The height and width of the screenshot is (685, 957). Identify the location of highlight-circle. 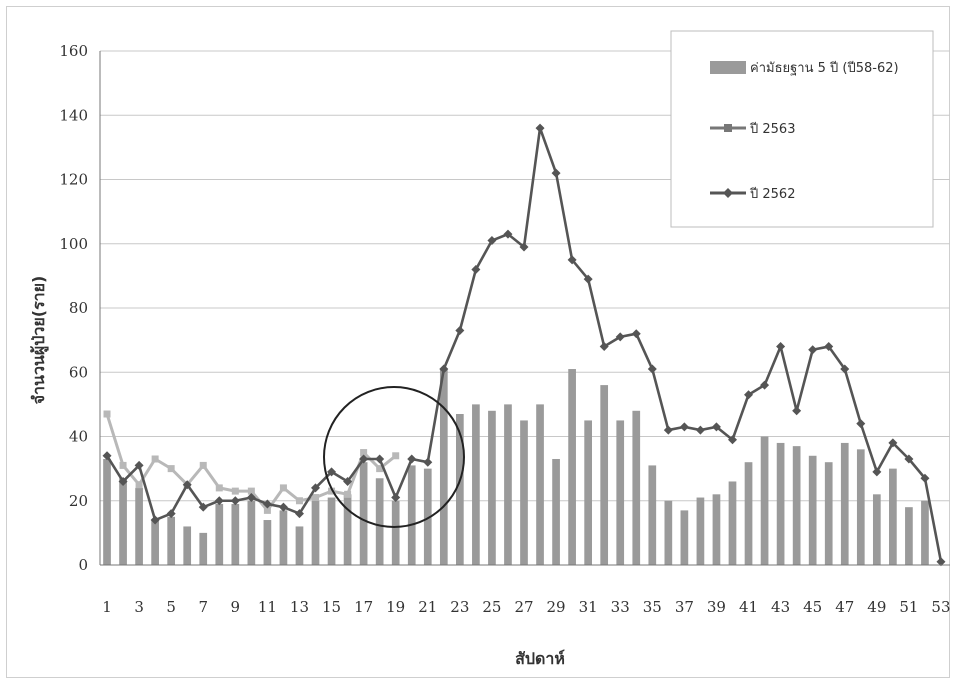
(394, 457).